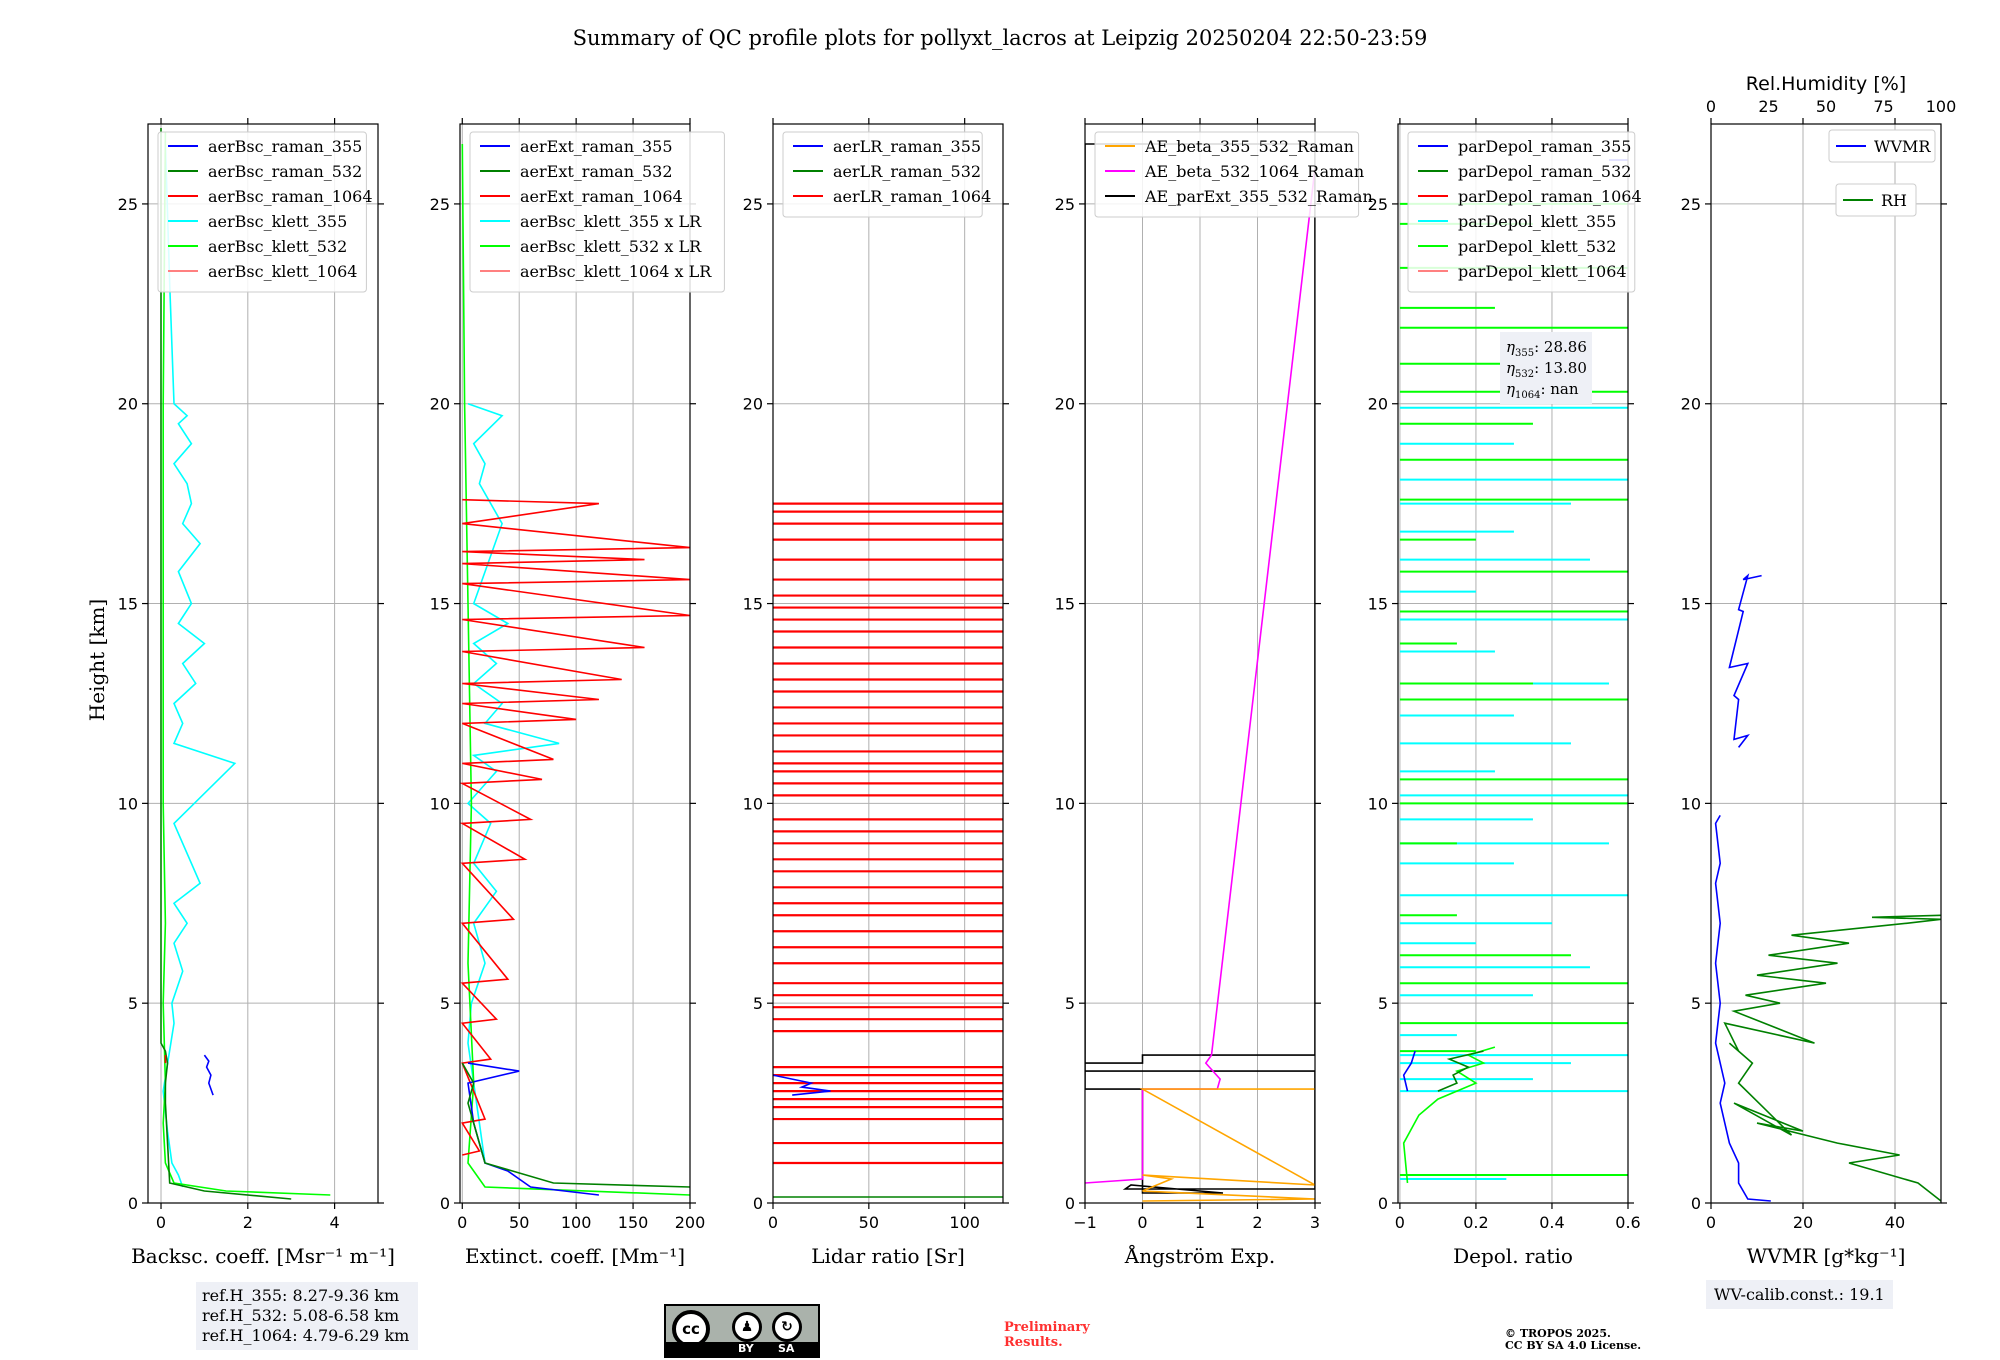 Image resolution: width=2000 pixels, height=1360 pixels. Describe the element at coordinates (787, 1327) in the screenshot. I see `share-alike-icon: ↻` at that location.